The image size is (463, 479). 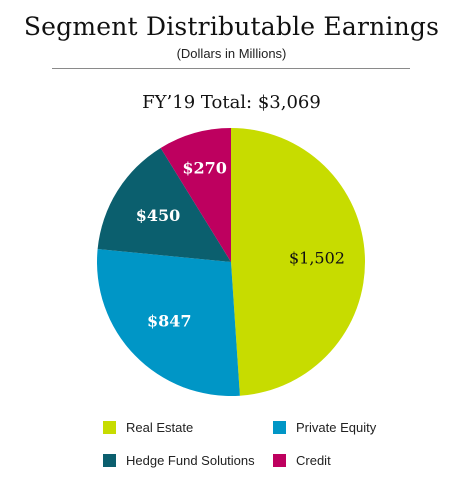 I want to click on pie-slice-private-equity, so click(x=168, y=322).